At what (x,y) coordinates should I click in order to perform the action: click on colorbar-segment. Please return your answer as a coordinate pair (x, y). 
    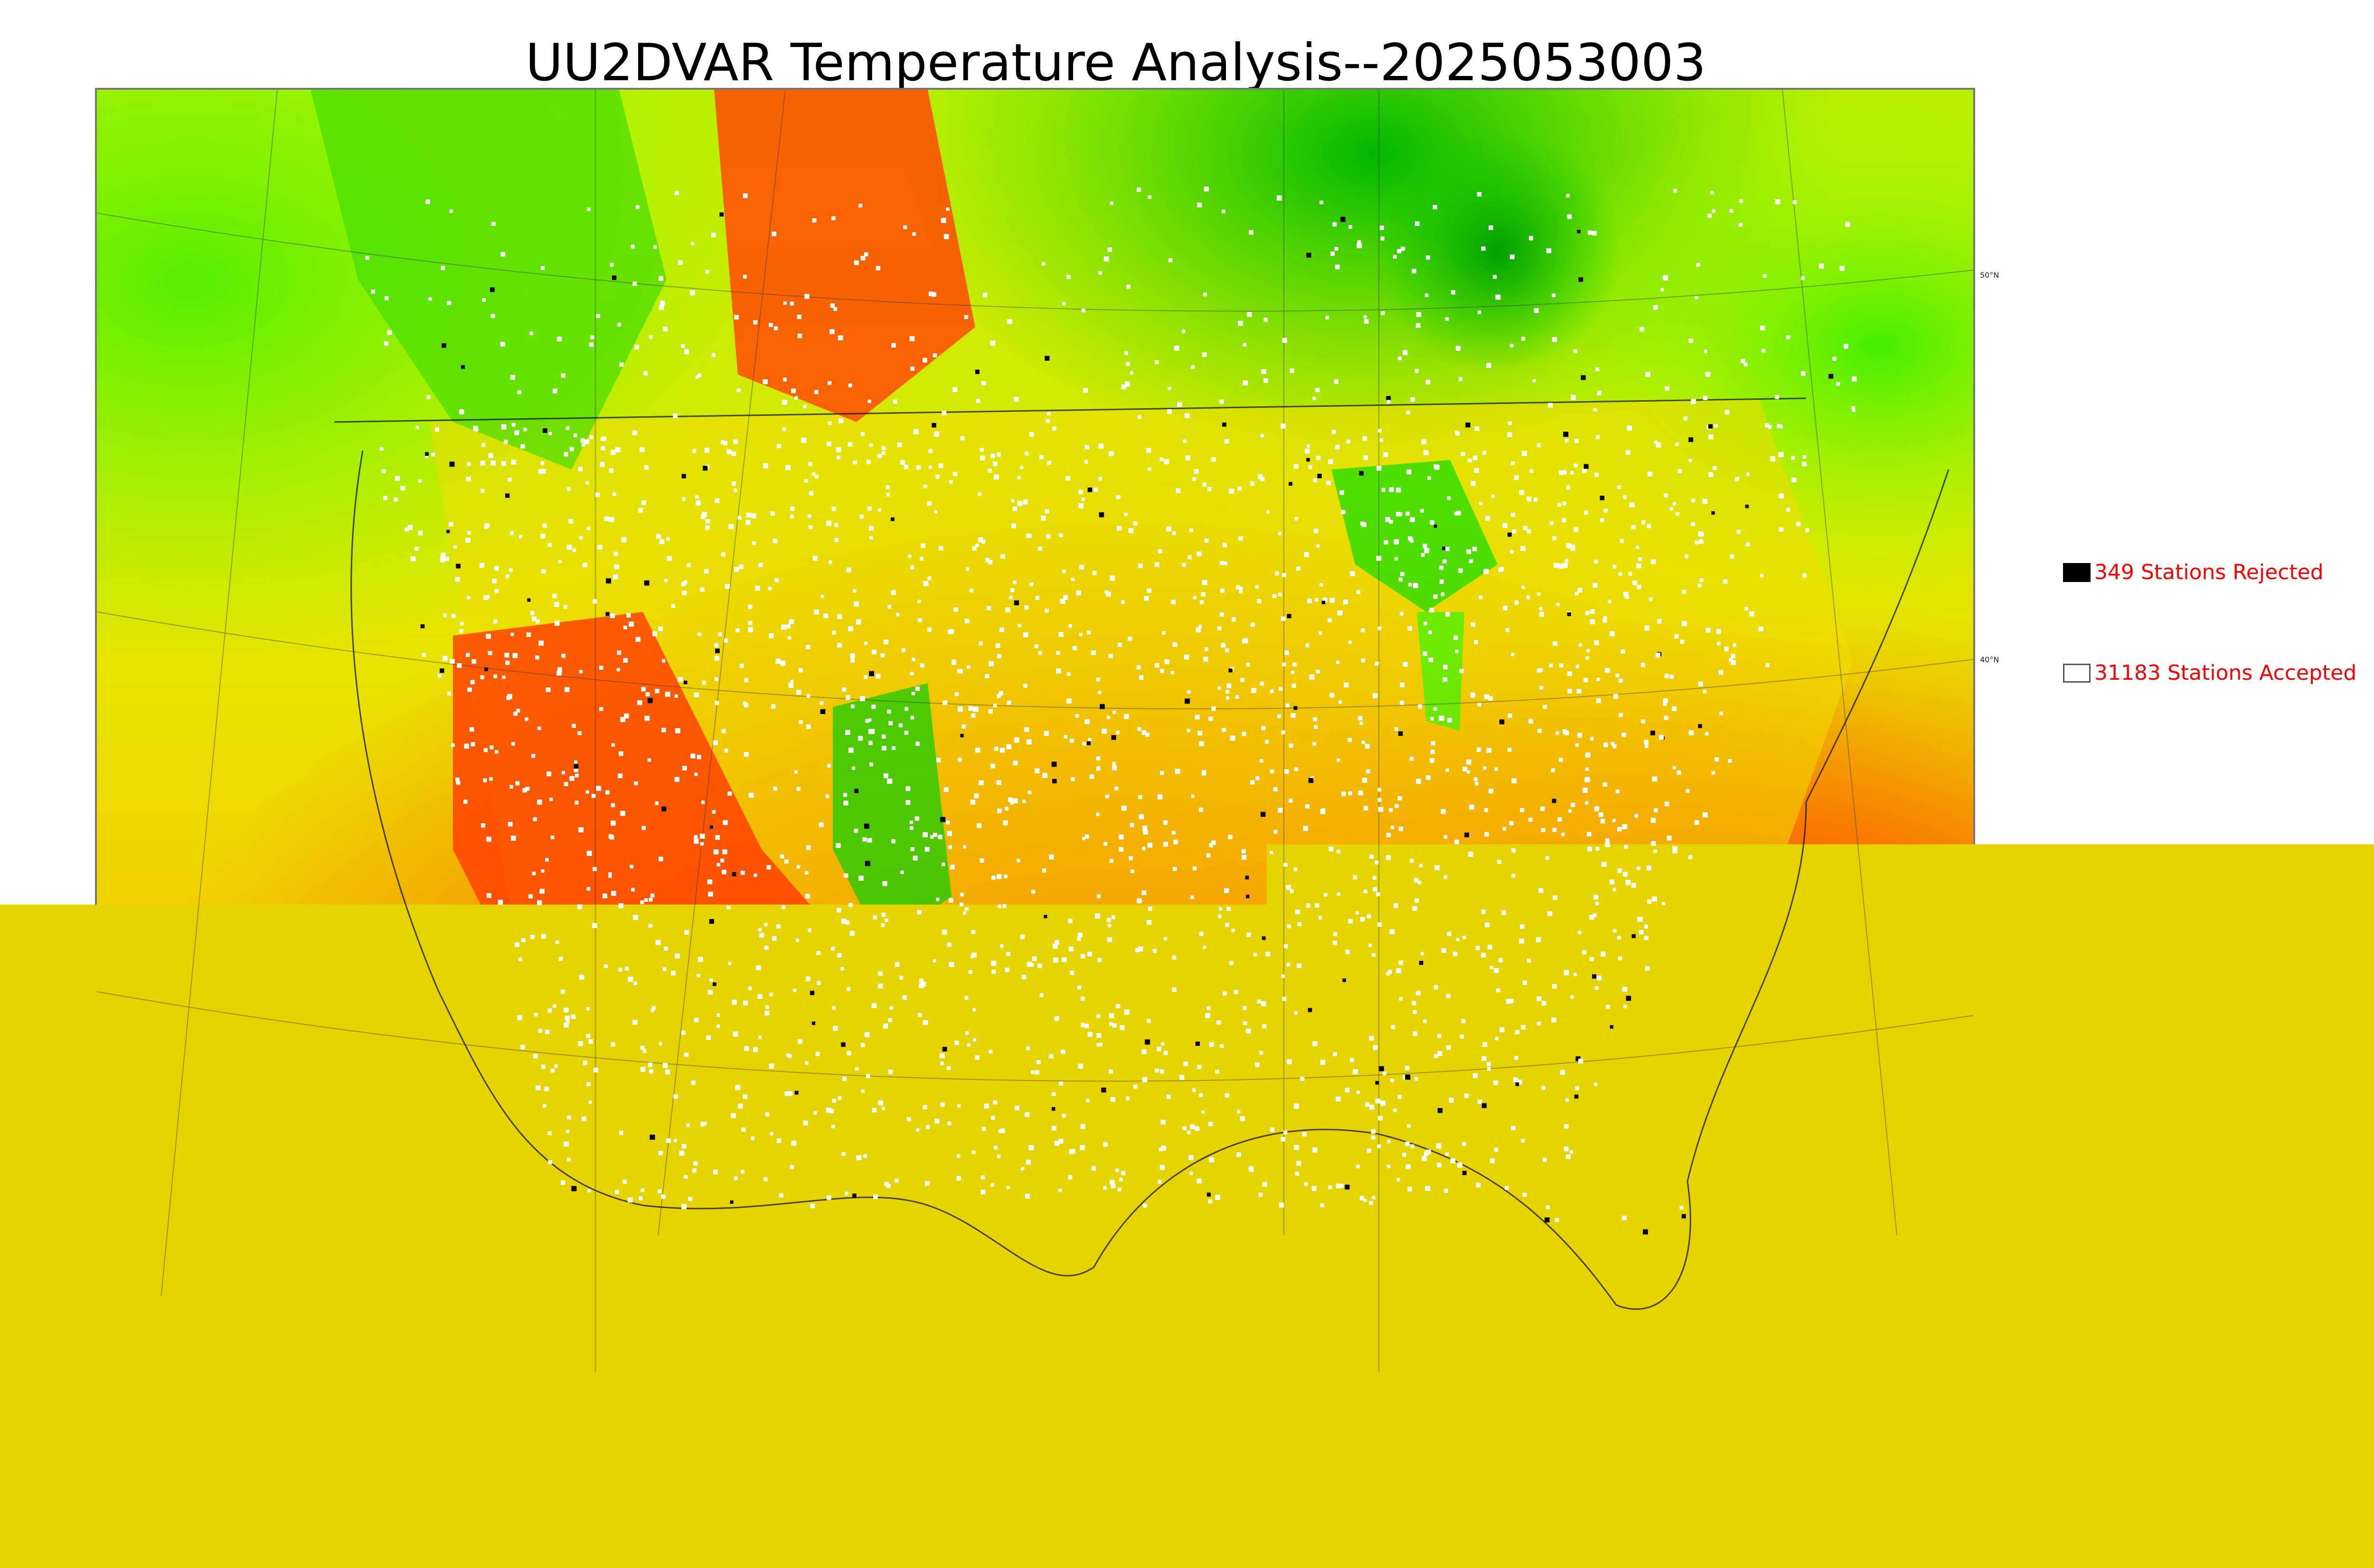
    Looking at the image, I should click on (981, 1485).